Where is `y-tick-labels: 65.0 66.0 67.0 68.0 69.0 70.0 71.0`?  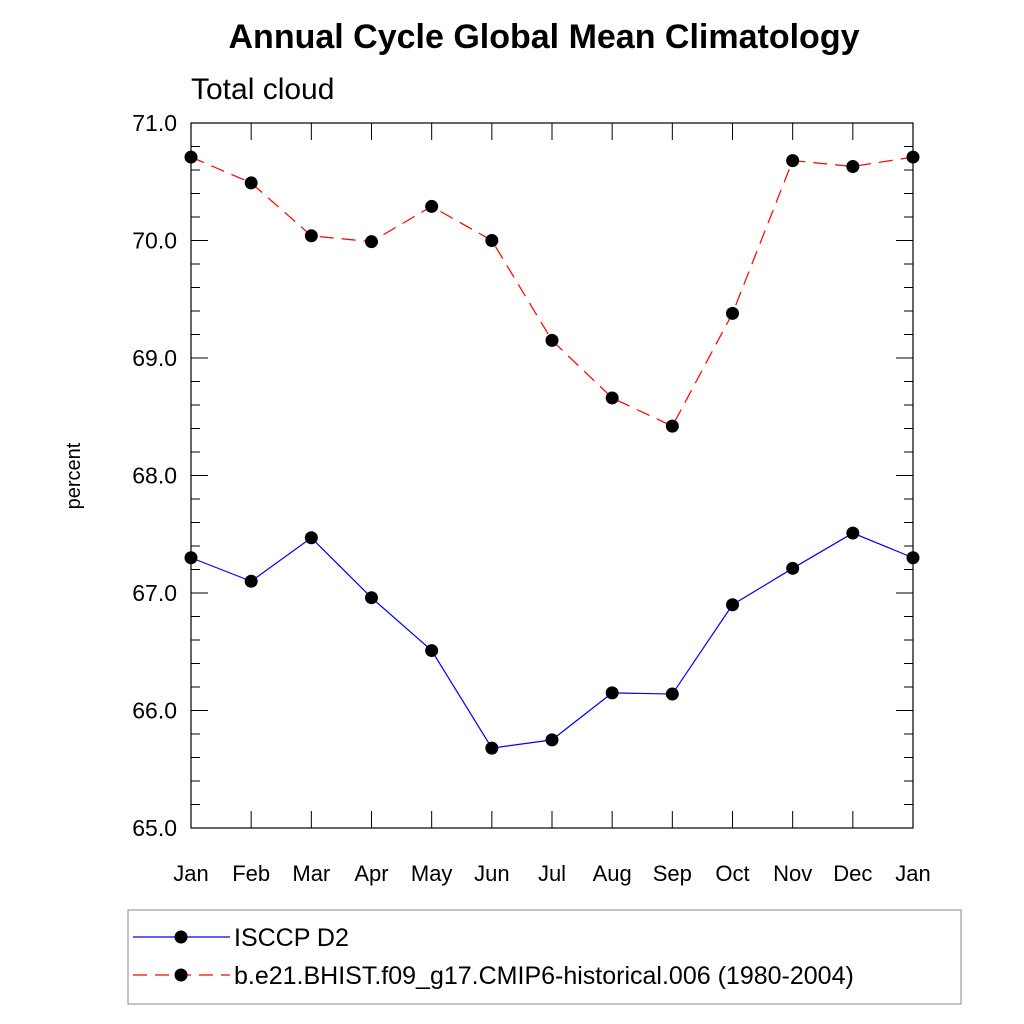 y-tick-labels: 65.0 66.0 67.0 68.0 69.0 70.0 71.0 is located at coordinates (154, 475).